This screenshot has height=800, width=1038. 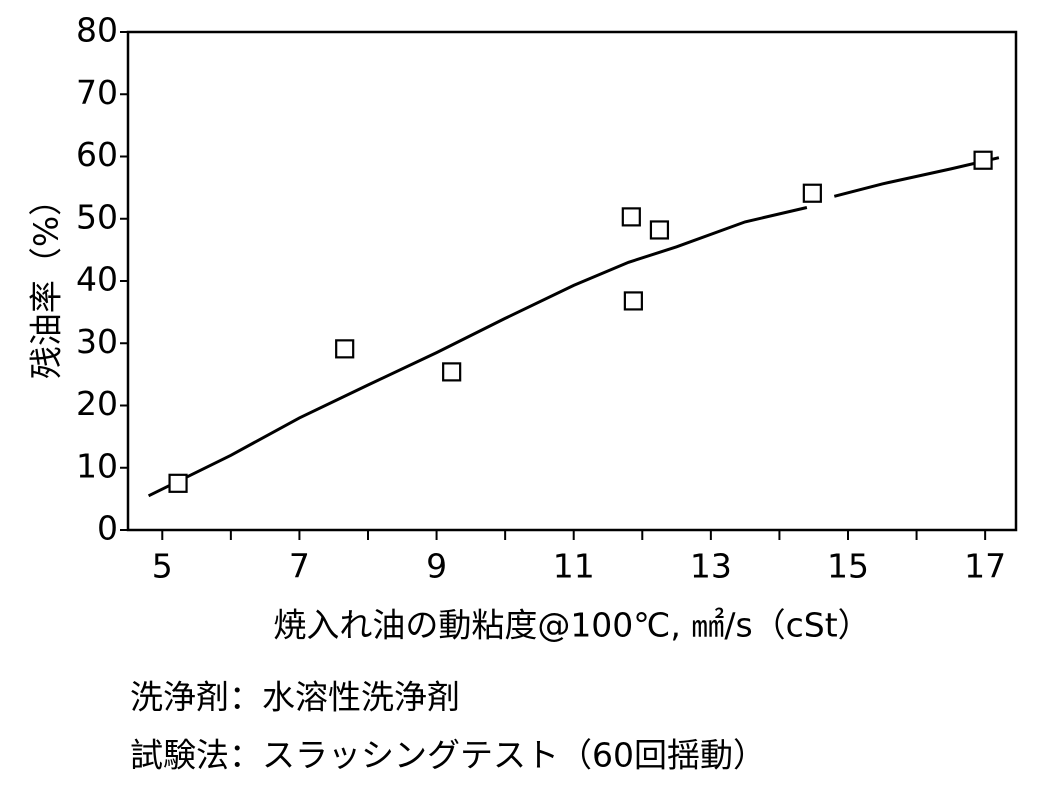 What do you see at coordinates (571, 625) in the screenshot?
I see `x-axis-label: 焼入れ油の動粘度@100℃, ㎟/s（cSt）` at bounding box center [571, 625].